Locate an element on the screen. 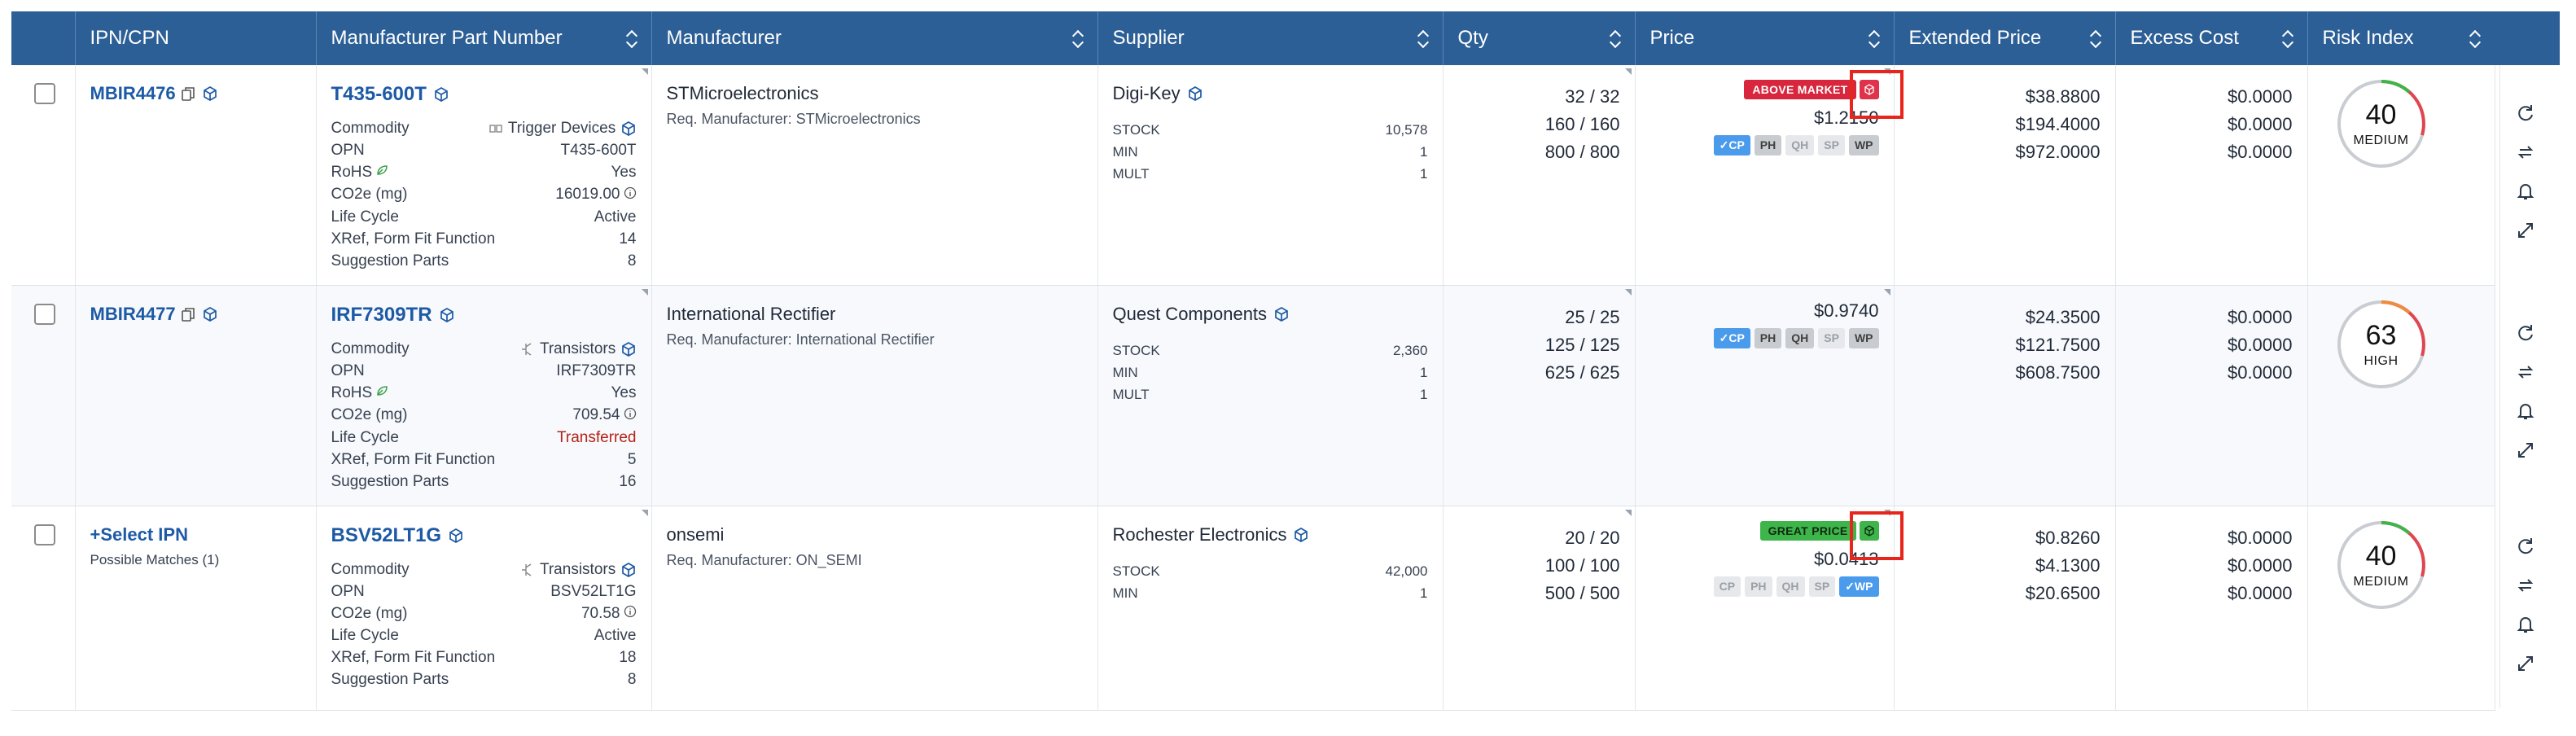 The height and width of the screenshot is (736, 2576). header-qty: Qty is located at coordinates (1539, 38).